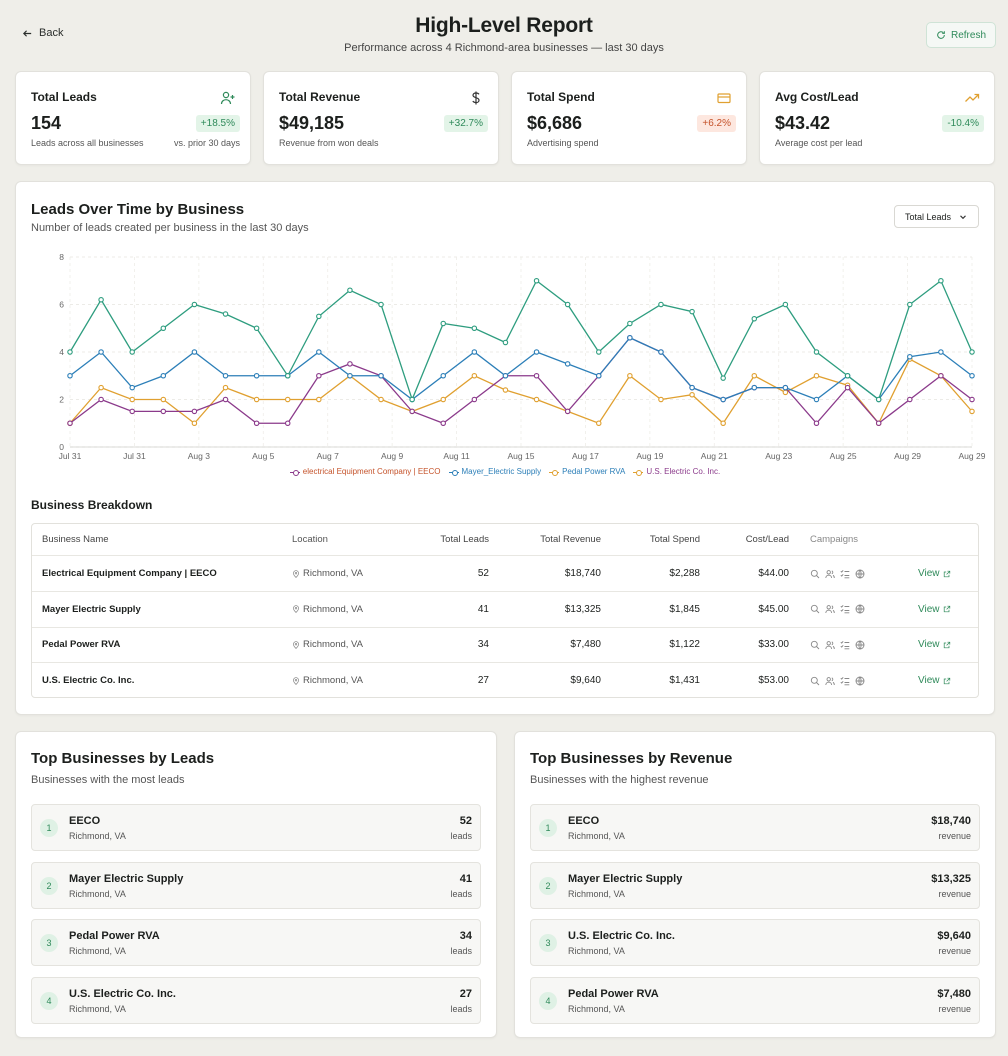  Describe the element at coordinates (521, 391) in the screenshot. I see `series-line` at that location.